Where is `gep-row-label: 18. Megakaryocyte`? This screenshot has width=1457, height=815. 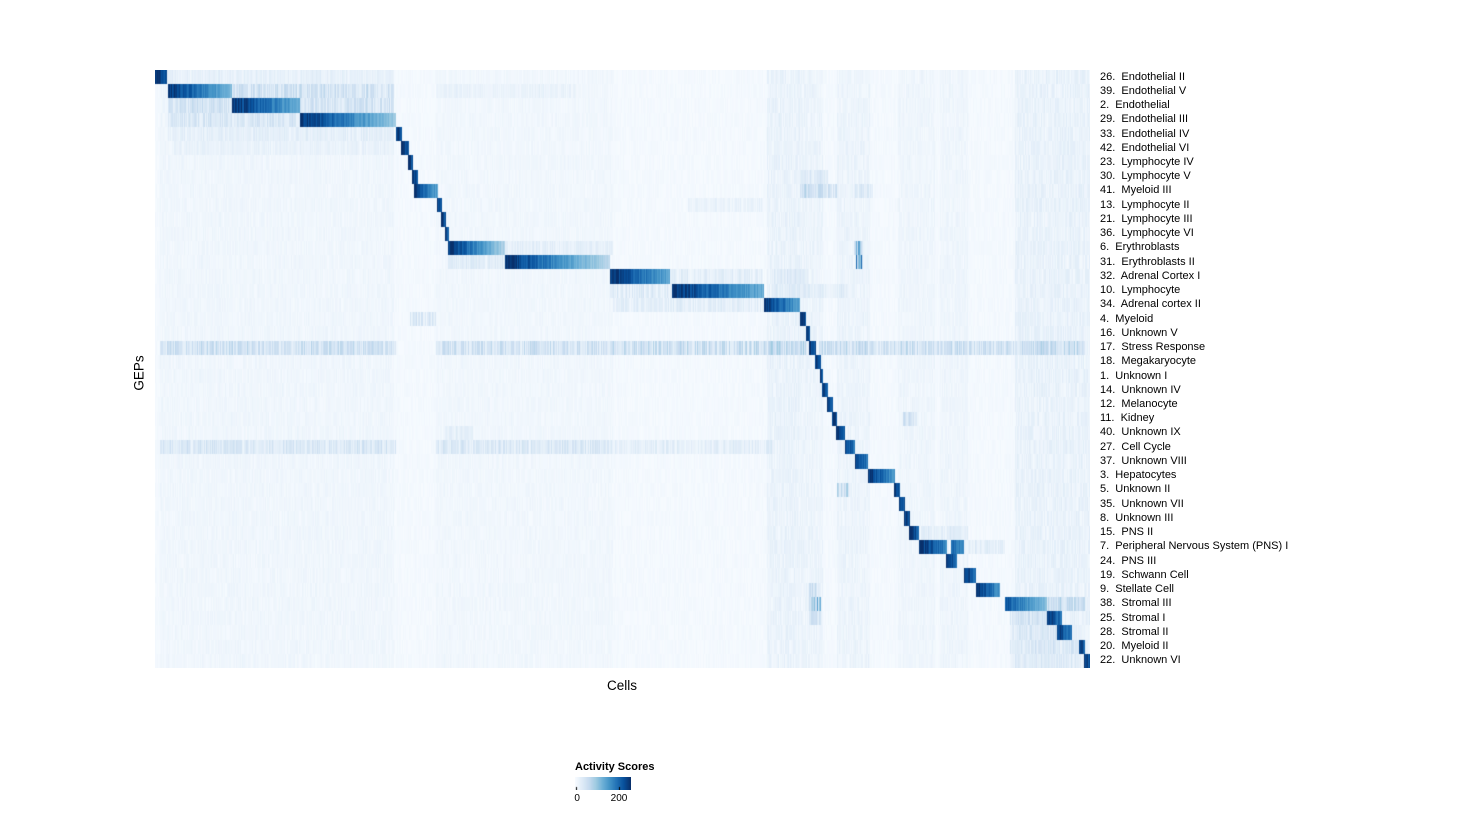 gep-row-label: 18. Megakaryocyte is located at coordinates (1148, 361).